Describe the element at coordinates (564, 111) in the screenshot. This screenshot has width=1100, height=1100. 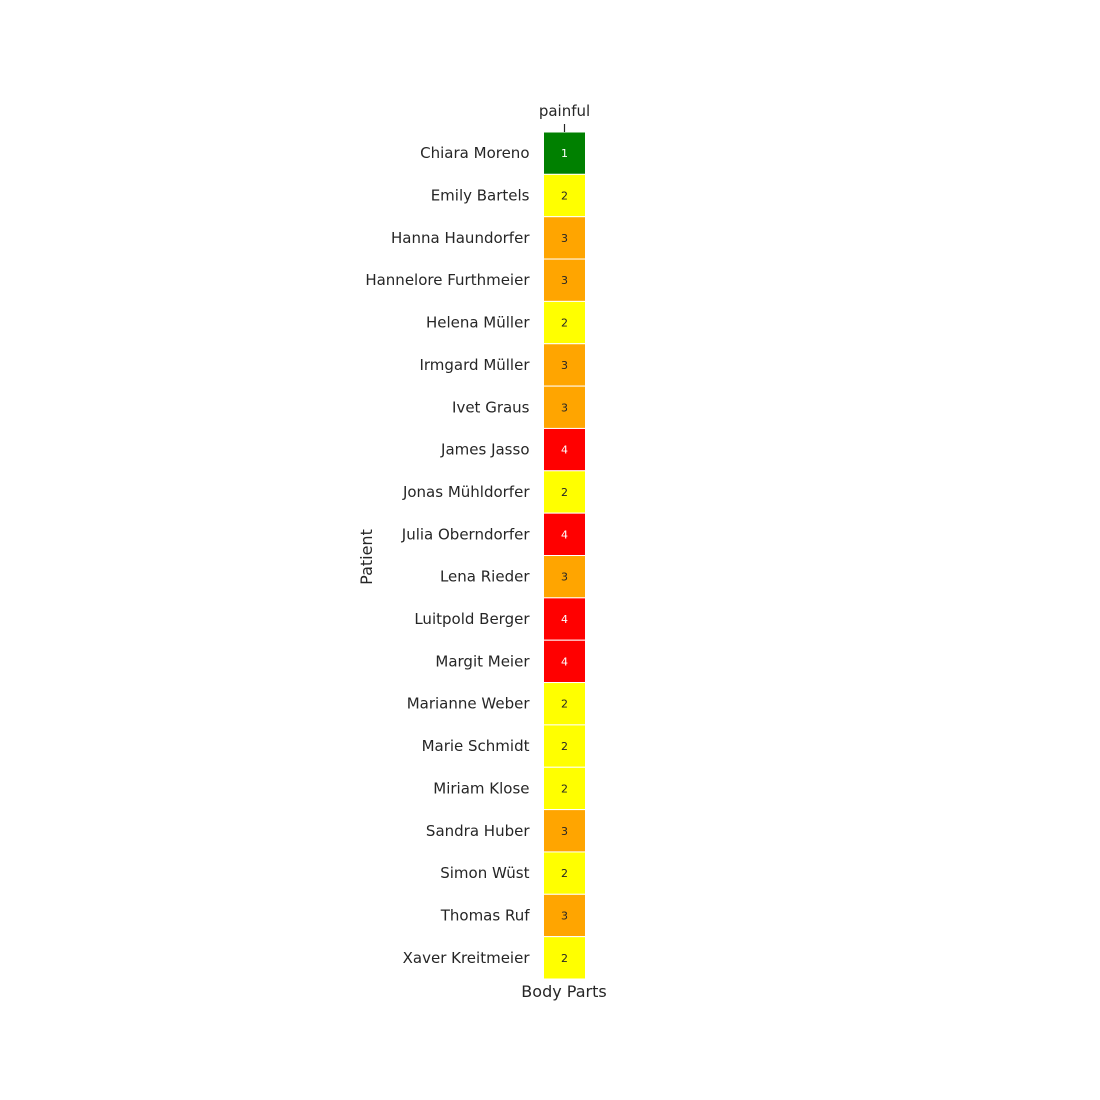
I see `column-tick-label: painful` at that location.